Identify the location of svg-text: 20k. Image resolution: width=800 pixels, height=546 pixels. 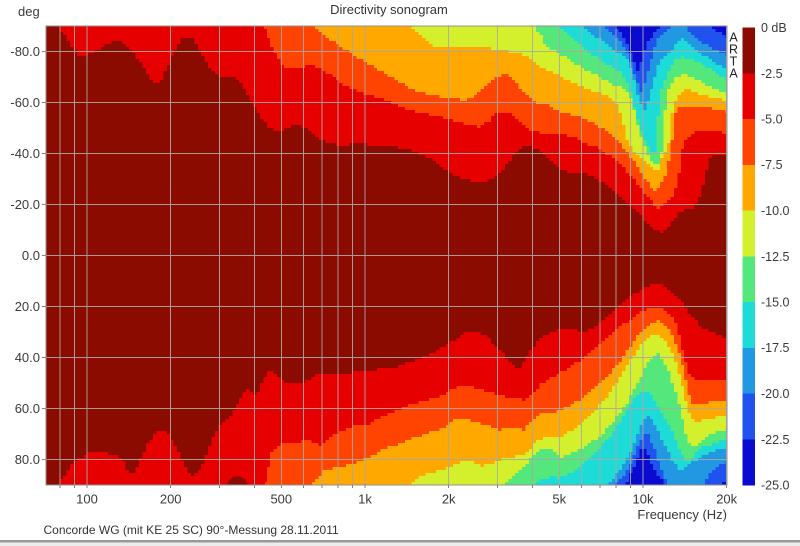
(726, 499).